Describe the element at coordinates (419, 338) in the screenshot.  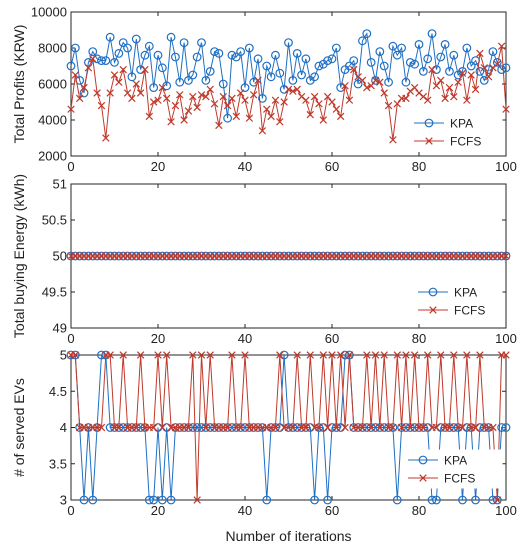
I see `x-tick-label: 80` at that location.